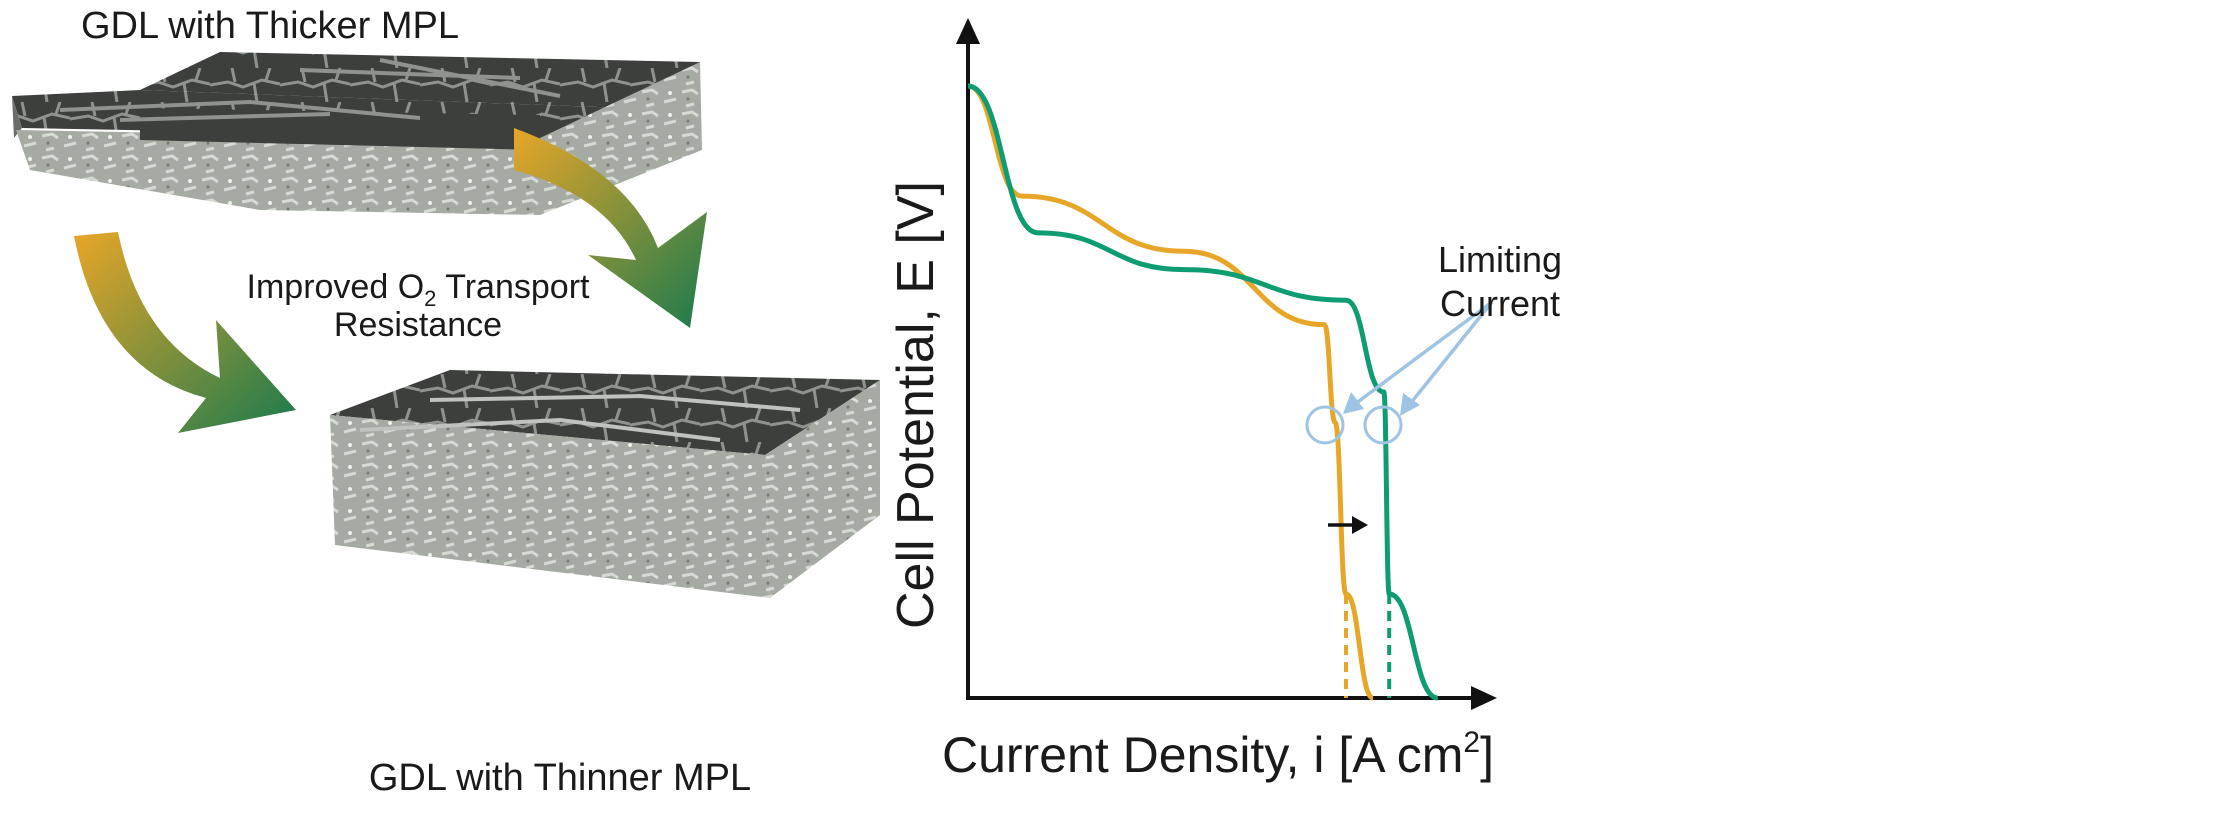 Image resolution: width=2213 pixels, height=821 pixels. I want to click on shift-arrow-head, so click(1360, 525).